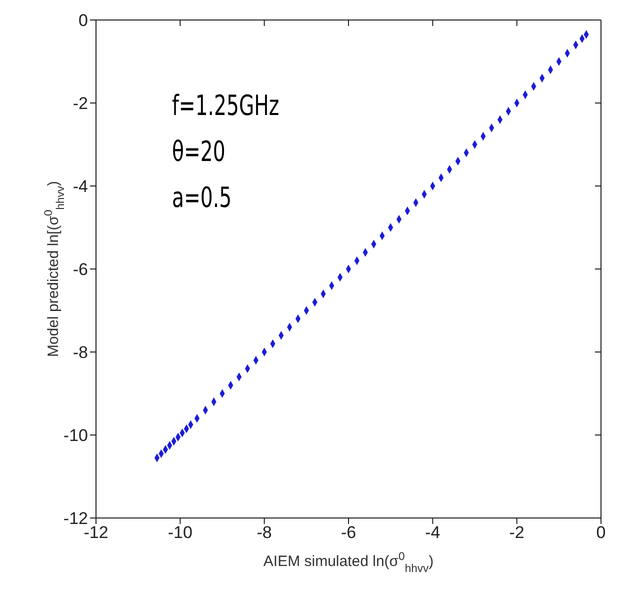  I want to click on y-tick-label: -10, so click(75, 436).